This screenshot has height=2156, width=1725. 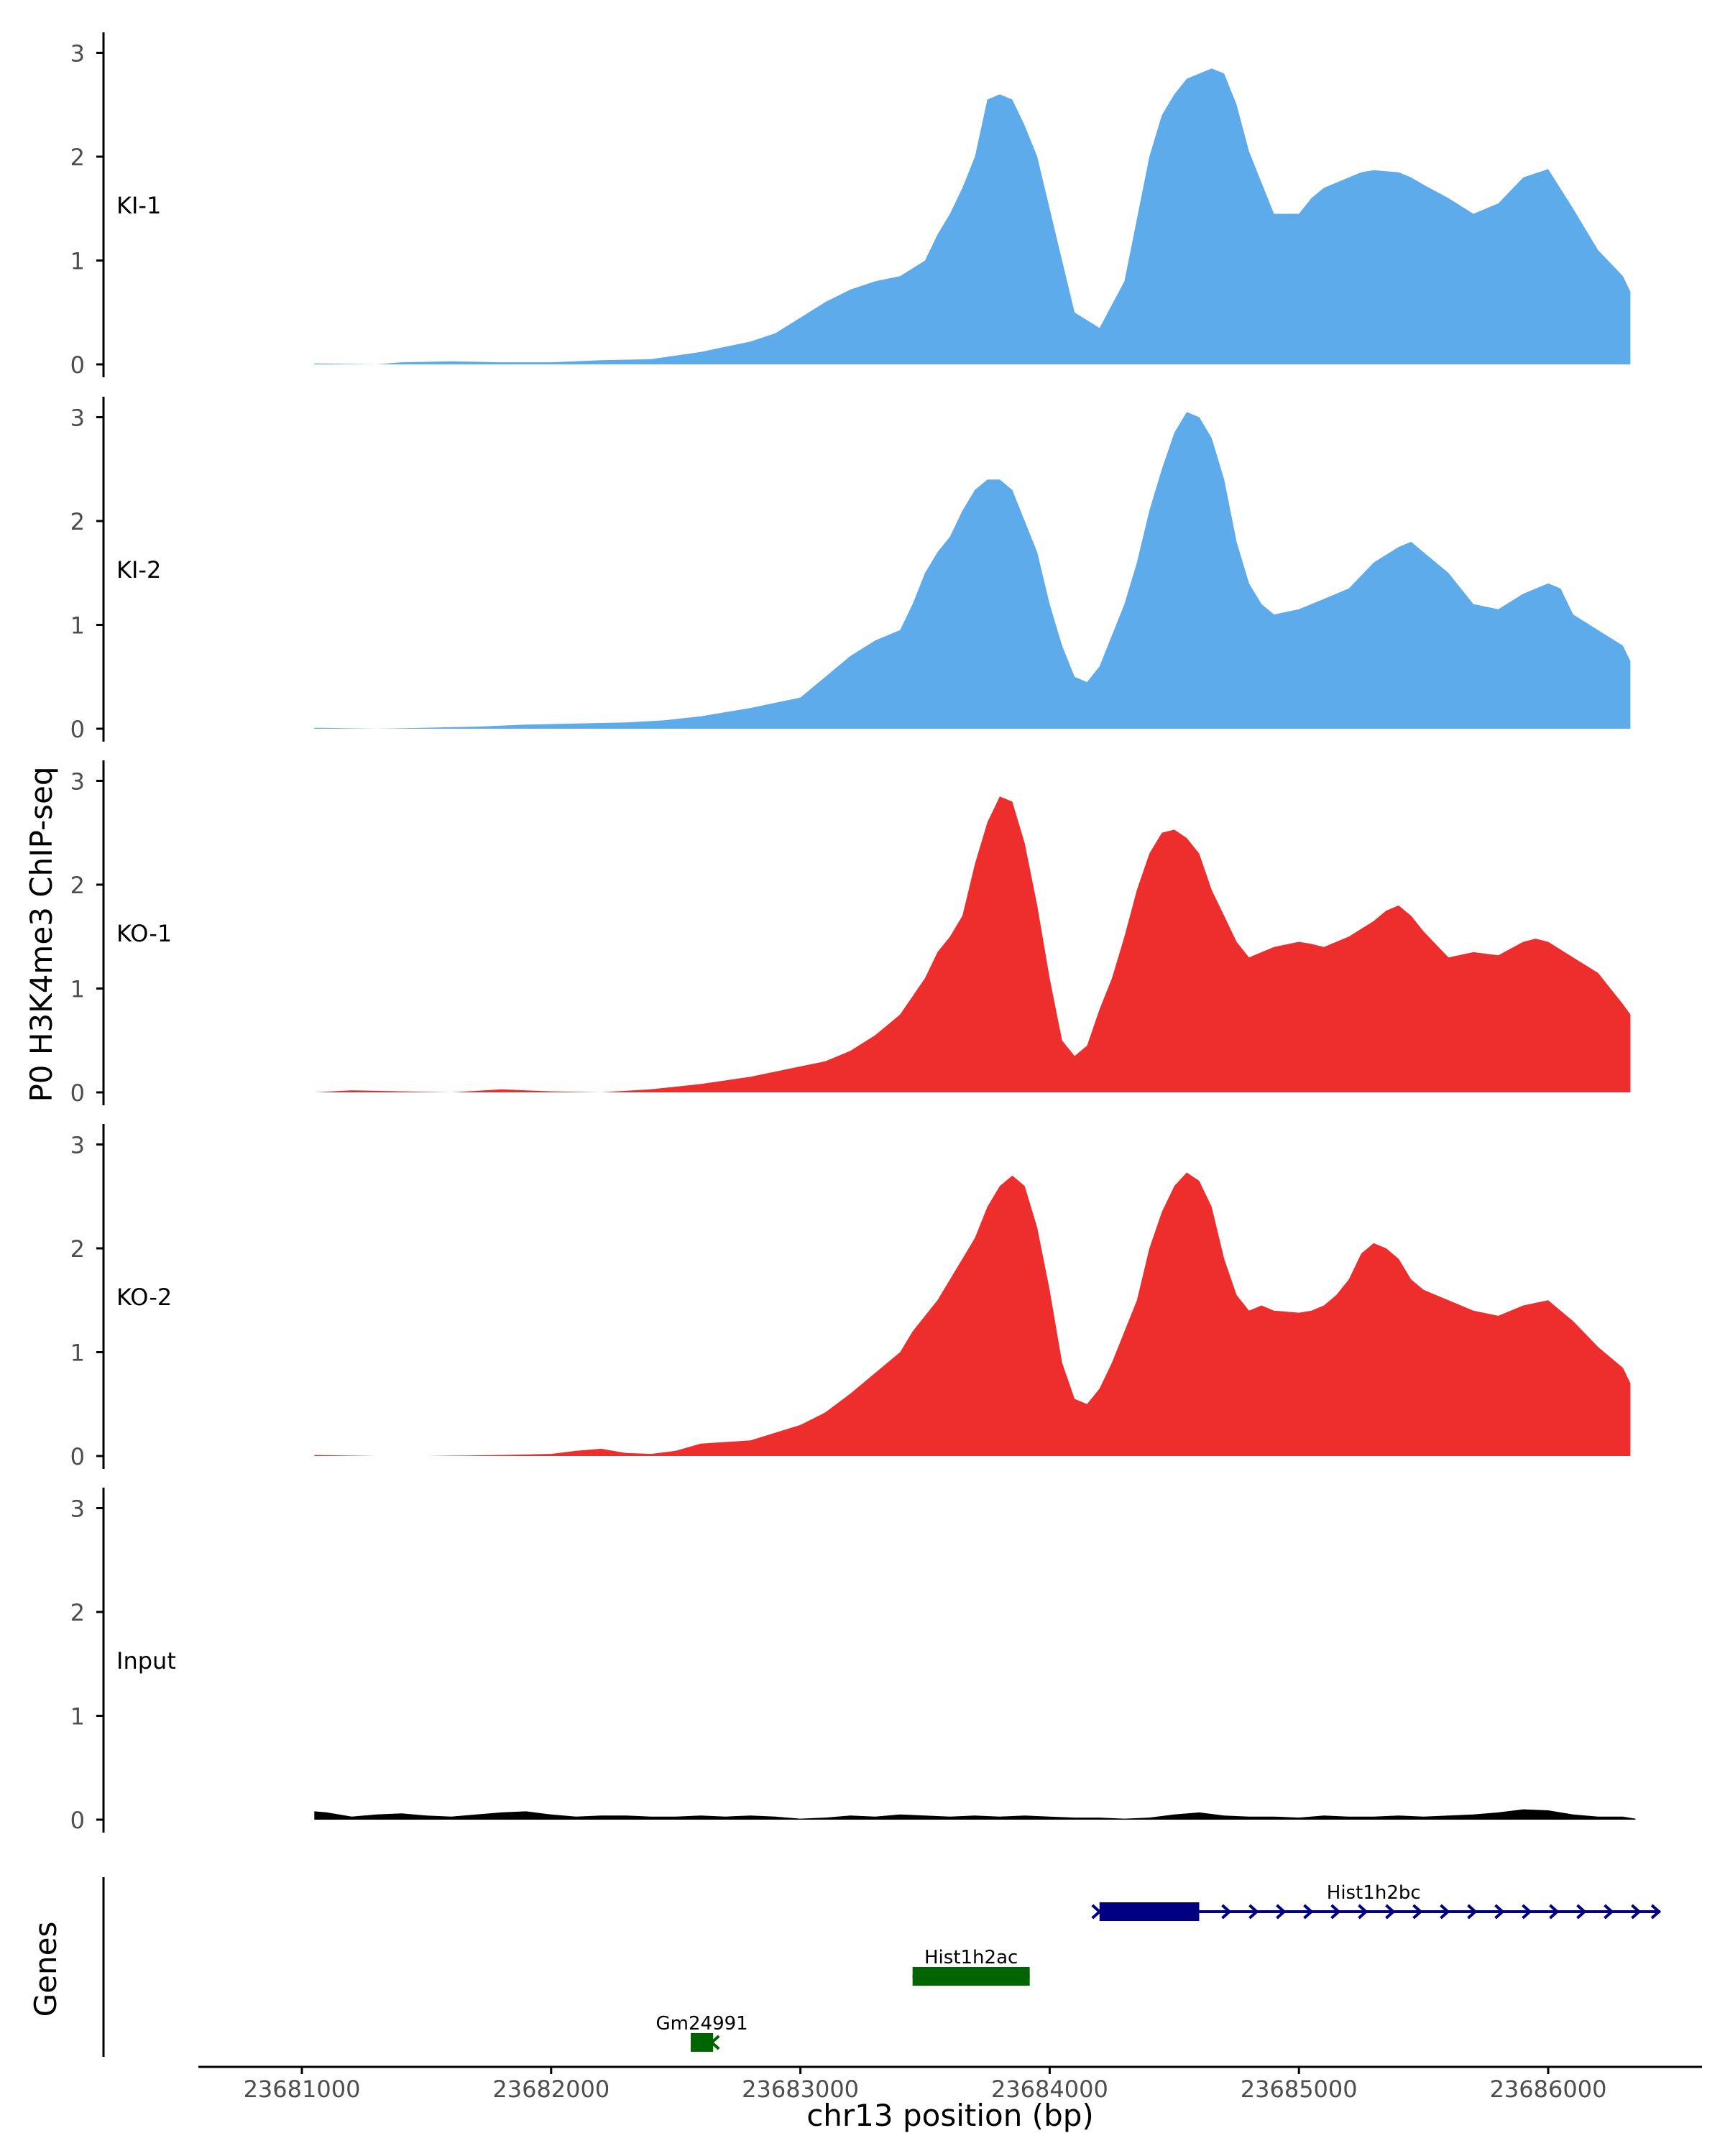 I want to click on x-tick-label: 23684000, so click(x=1049, y=2089).